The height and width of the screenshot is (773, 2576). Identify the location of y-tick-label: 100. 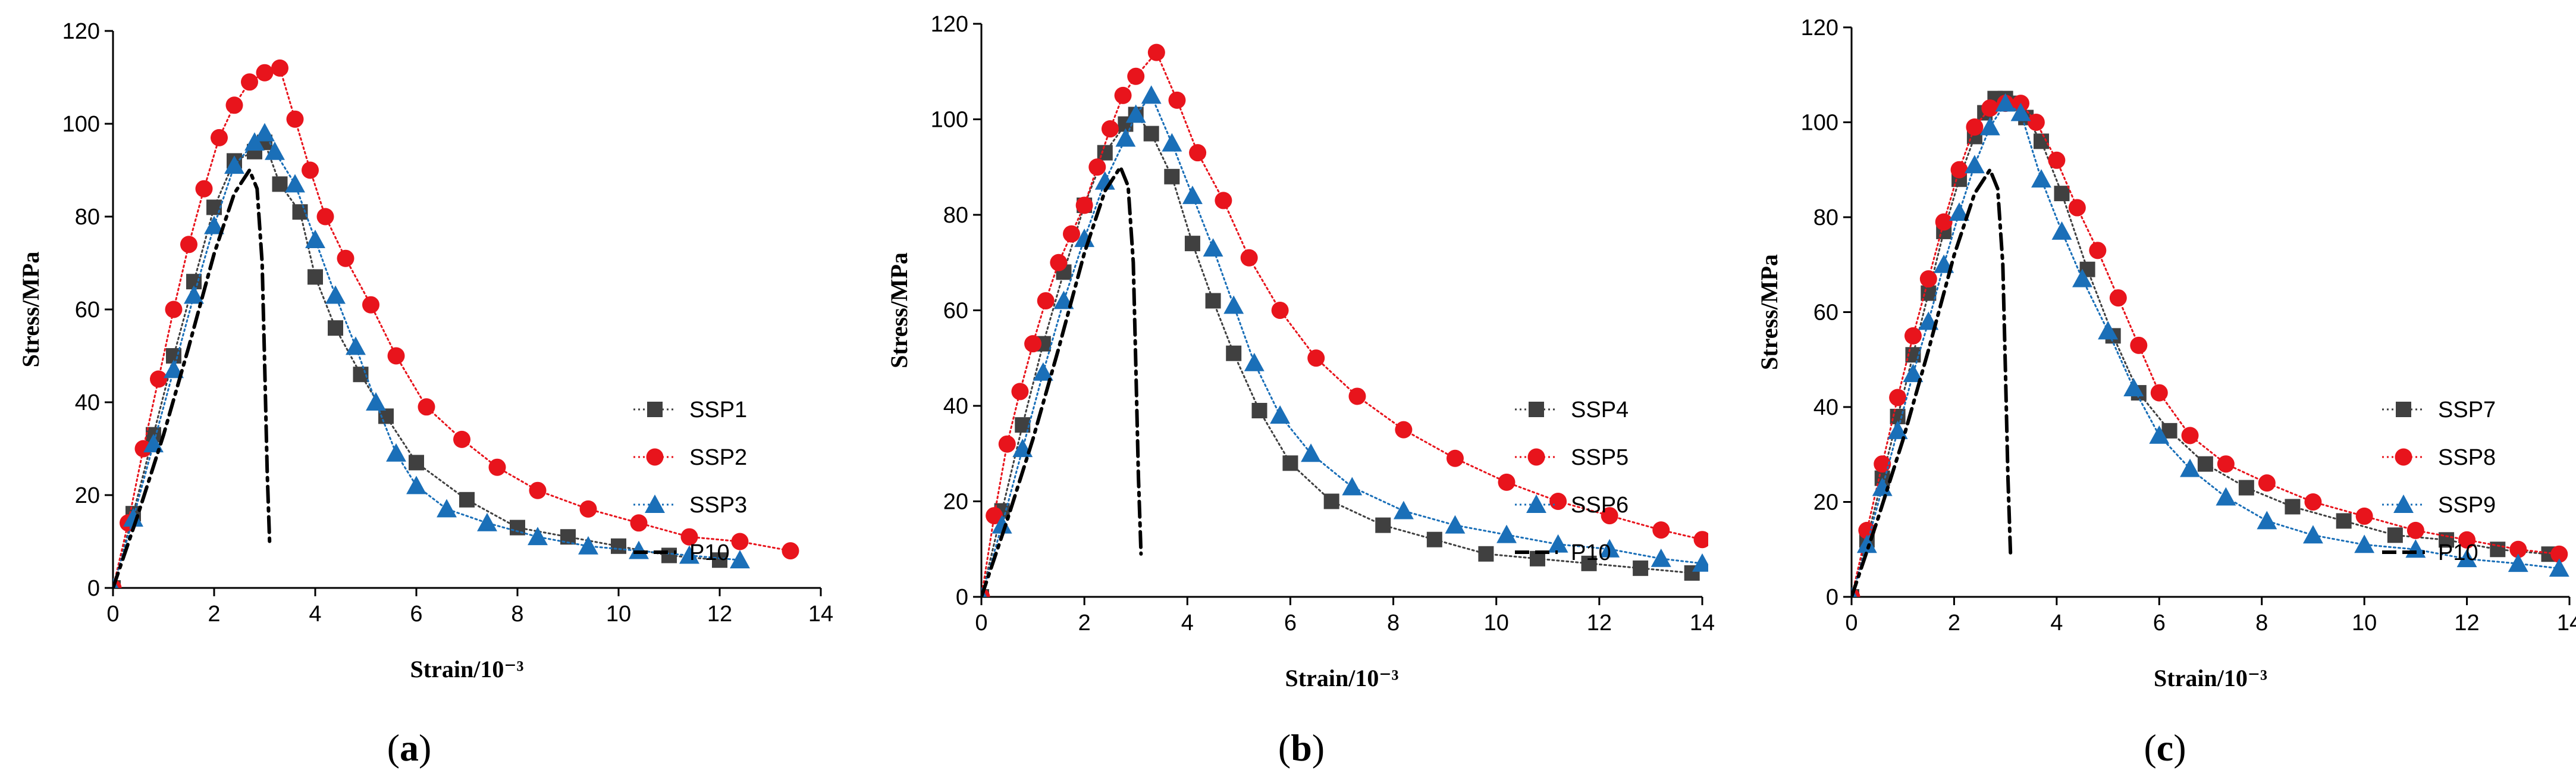
(949, 120).